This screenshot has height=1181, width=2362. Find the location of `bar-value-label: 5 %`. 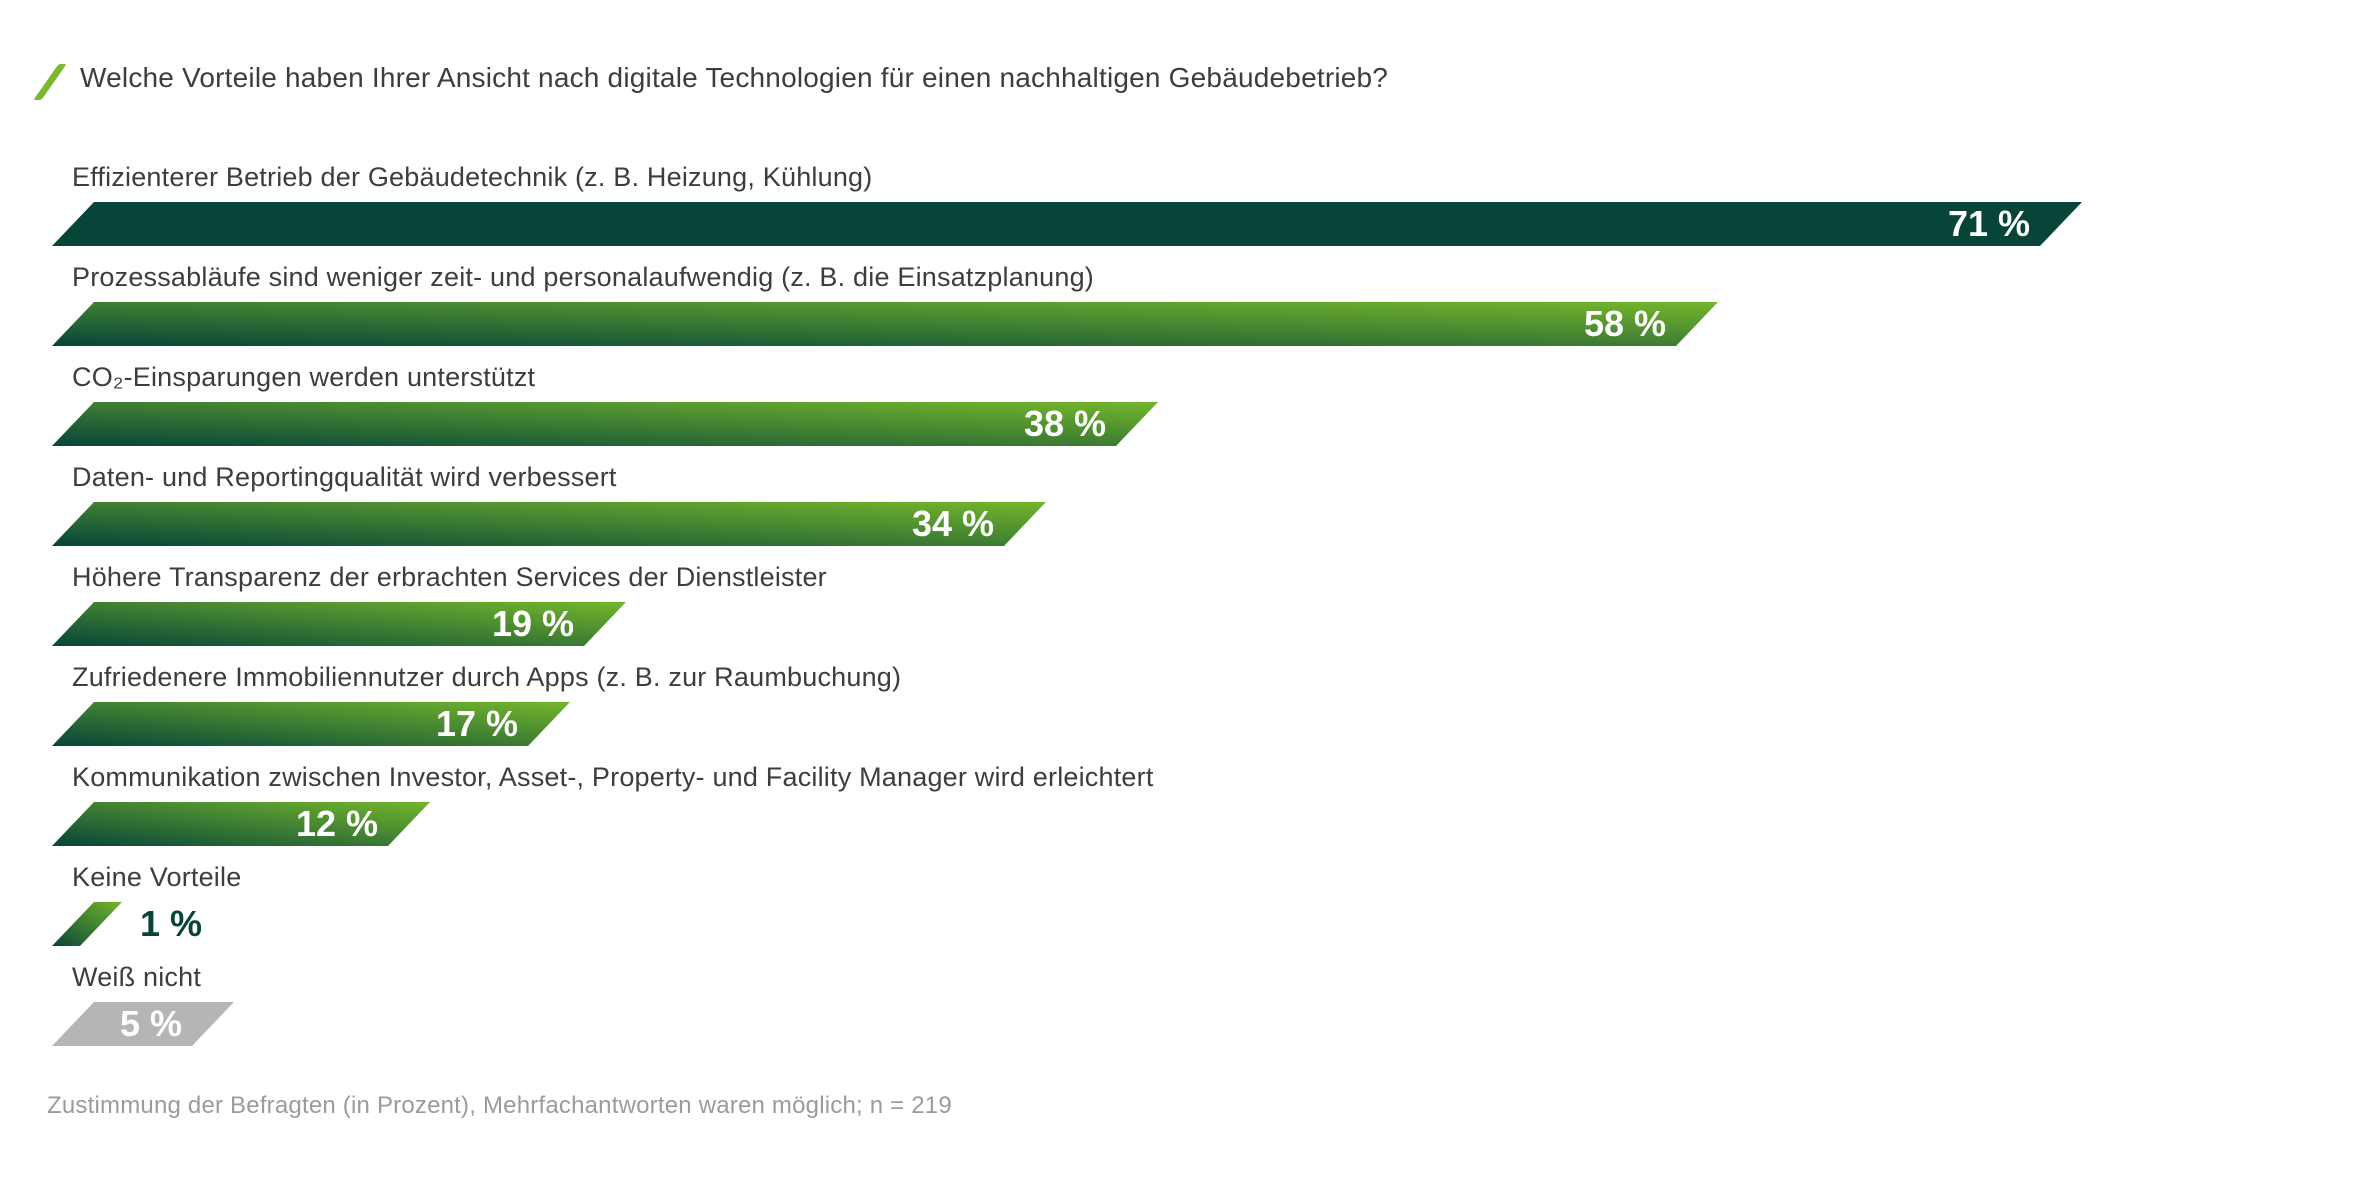

bar-value-label: 5 % is located at coordinates (150, 1023).